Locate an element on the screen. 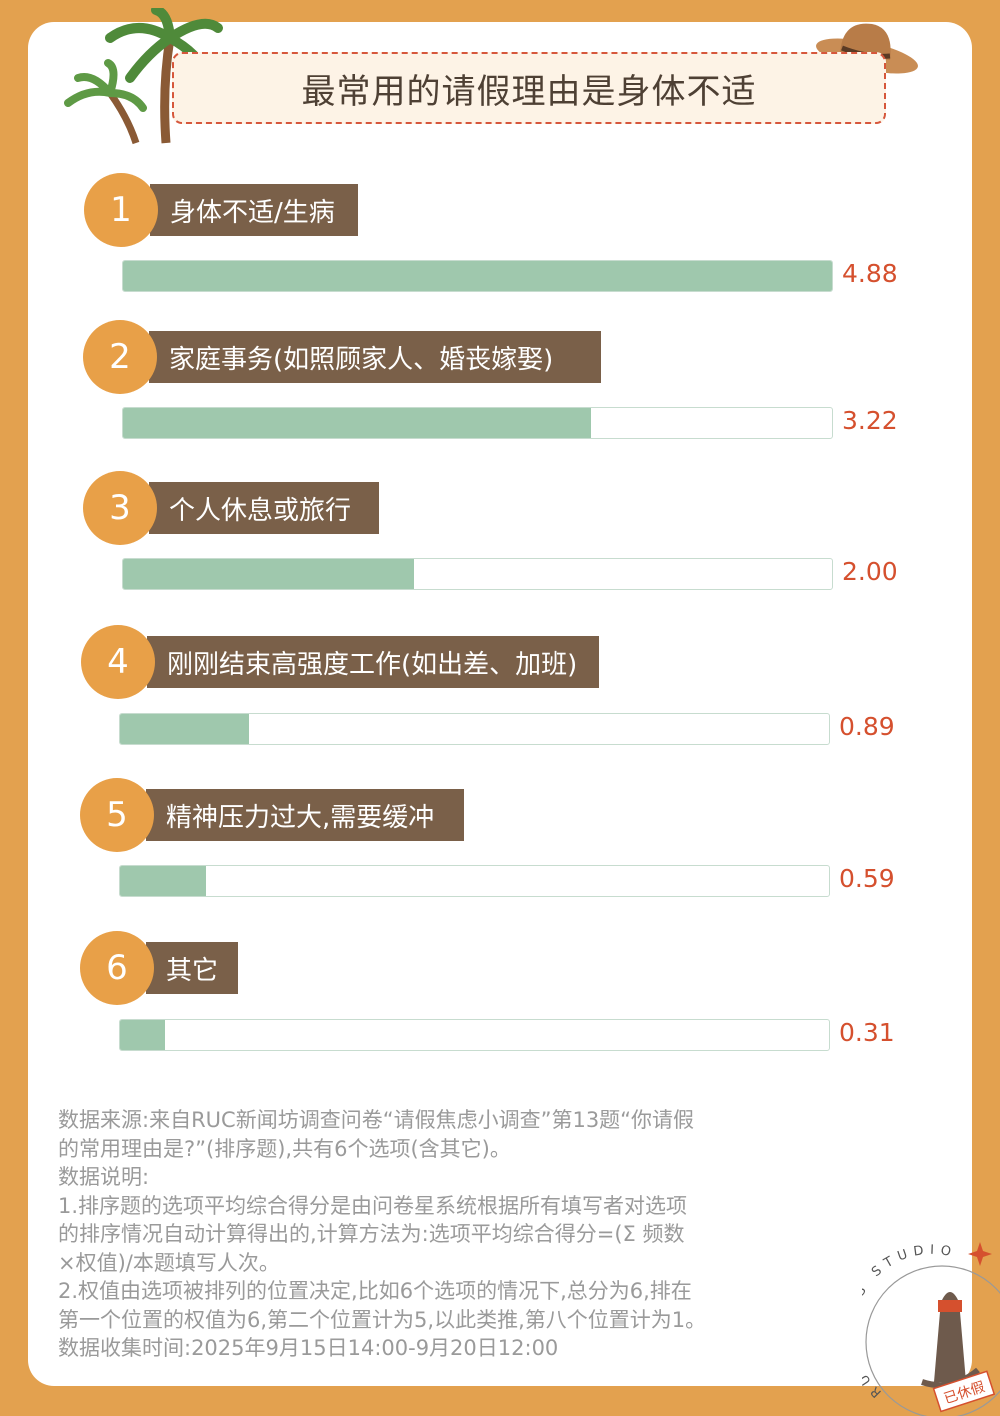 This screenshot has height=1416, width=1000. rank-badge: 6 is located at coordinates (117, 968).